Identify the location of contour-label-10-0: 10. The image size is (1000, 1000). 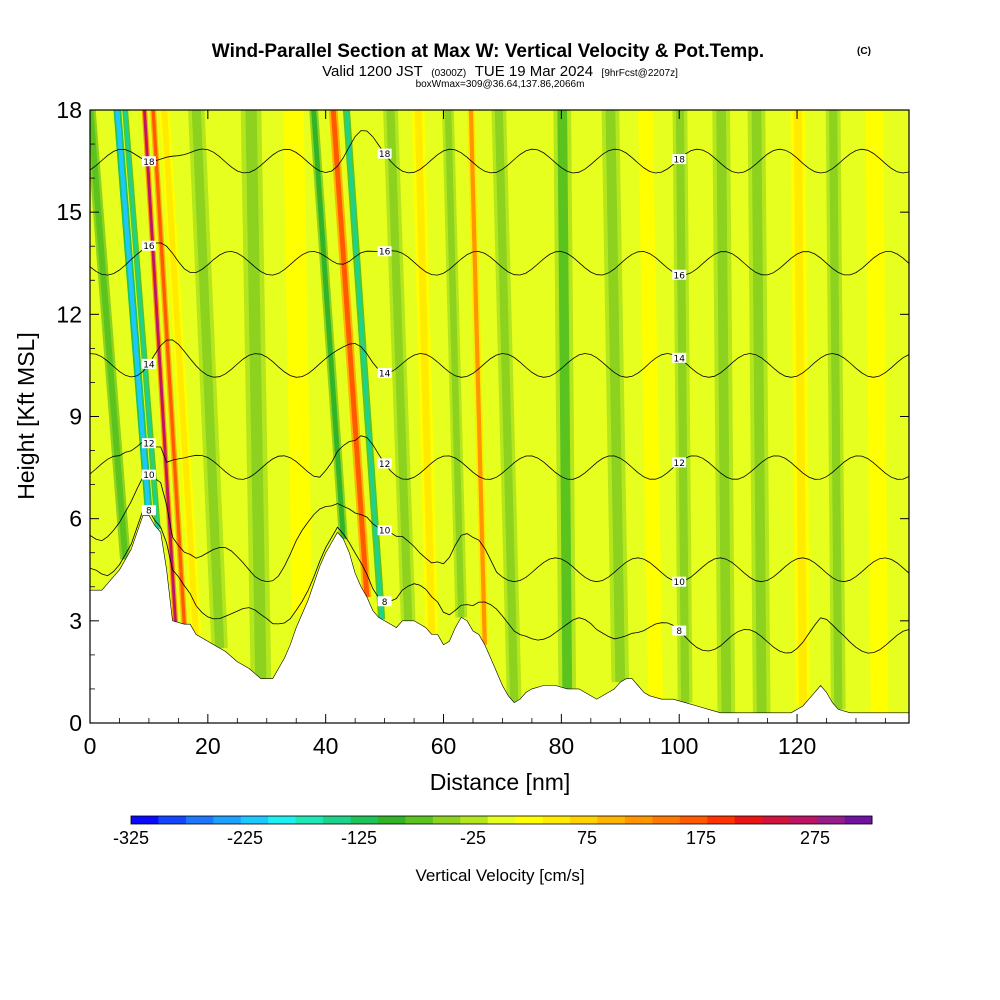
(149, 476).